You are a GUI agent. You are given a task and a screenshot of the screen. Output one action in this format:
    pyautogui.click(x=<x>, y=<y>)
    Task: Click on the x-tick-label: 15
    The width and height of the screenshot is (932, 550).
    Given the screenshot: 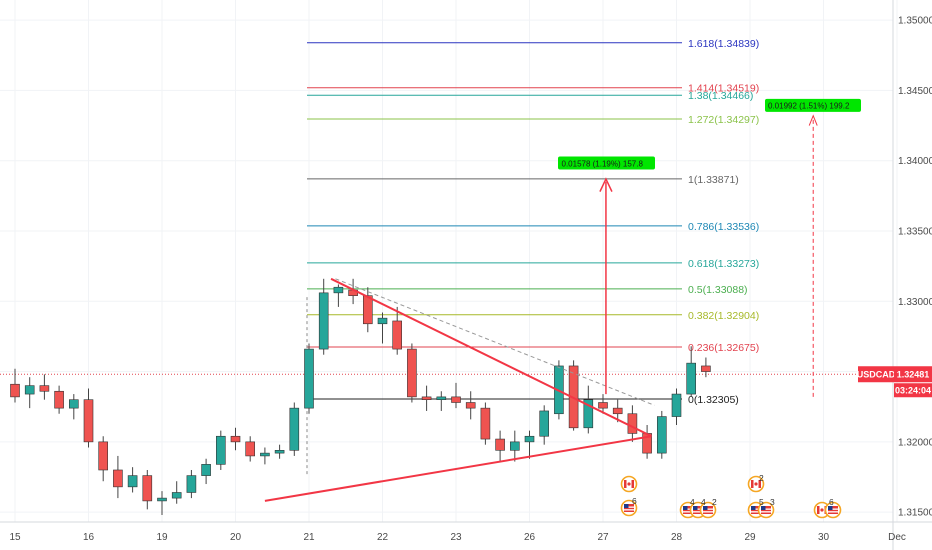 What is the action you would take?
    pyautogui.click(x=15, y=537)
    